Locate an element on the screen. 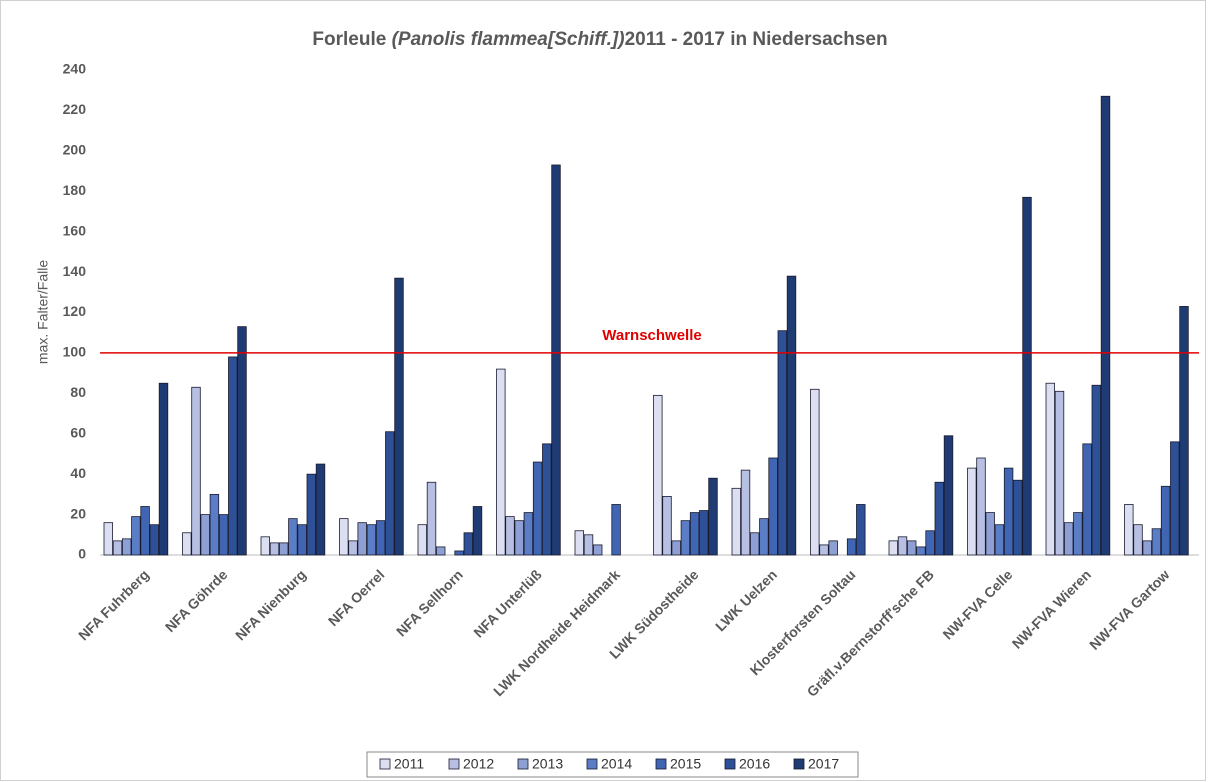  threshold-label: Warnschwelle is located at coordinates (651, 335).